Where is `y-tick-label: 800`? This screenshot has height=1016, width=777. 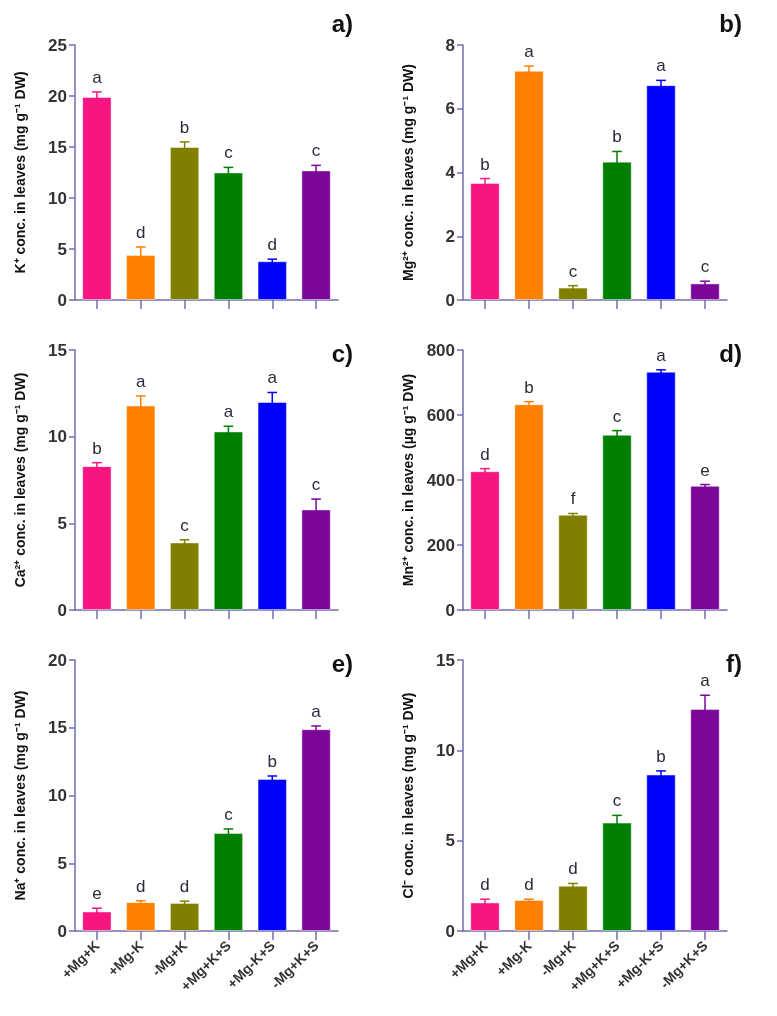
y-tick-label: 800 is located at coordinates (440, 350).